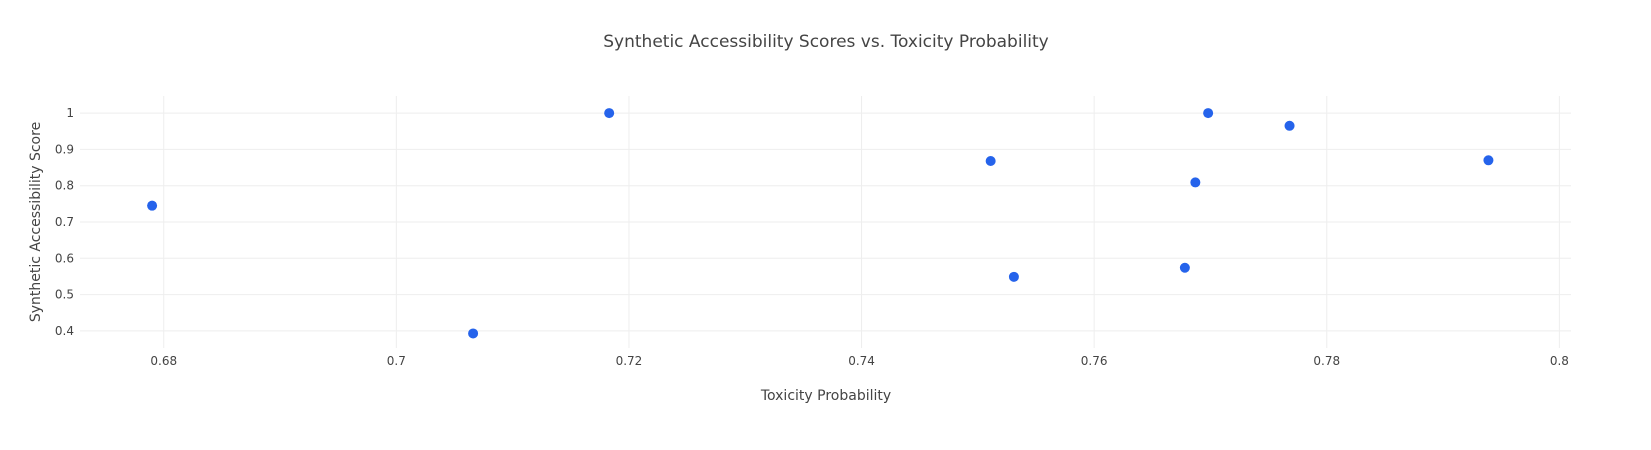 The image size is (1651, 450). I want to click on x-tick-label: 0.7, so click(396, 361).